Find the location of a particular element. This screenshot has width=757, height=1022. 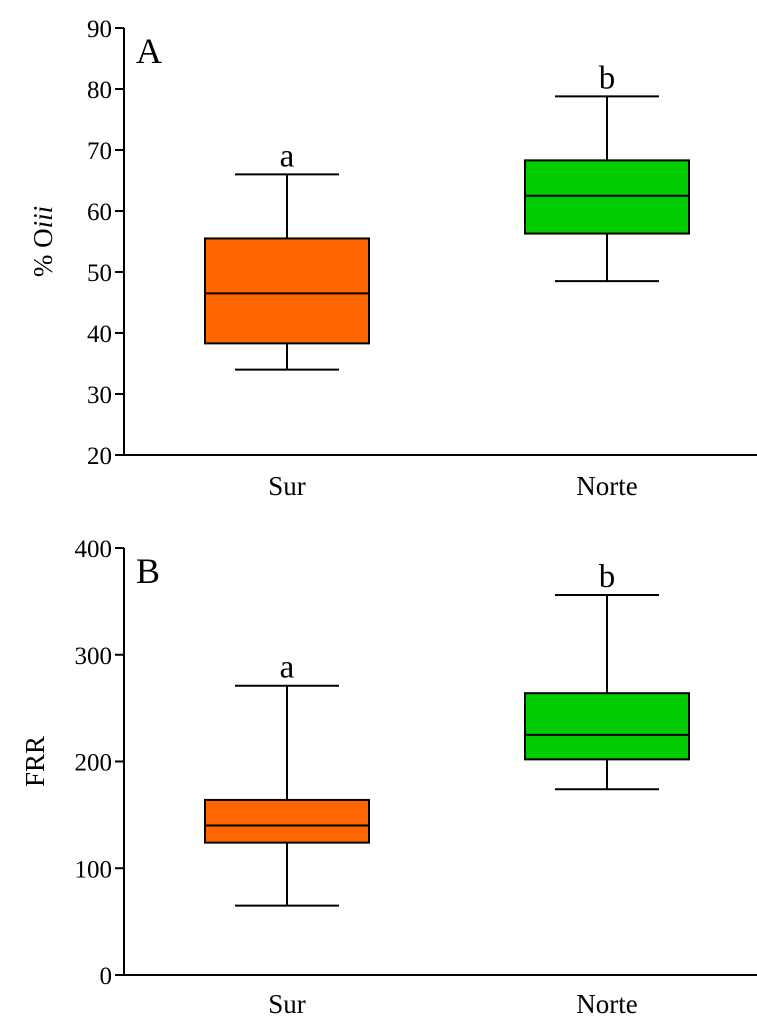

y-tick-label: 300 is located at coordinates (94, 656).